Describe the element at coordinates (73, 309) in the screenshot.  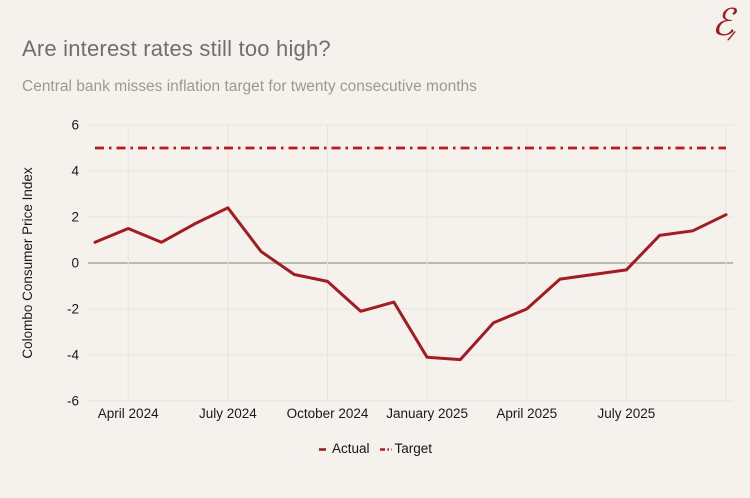
I see `y-tick-label: -2` at that location.